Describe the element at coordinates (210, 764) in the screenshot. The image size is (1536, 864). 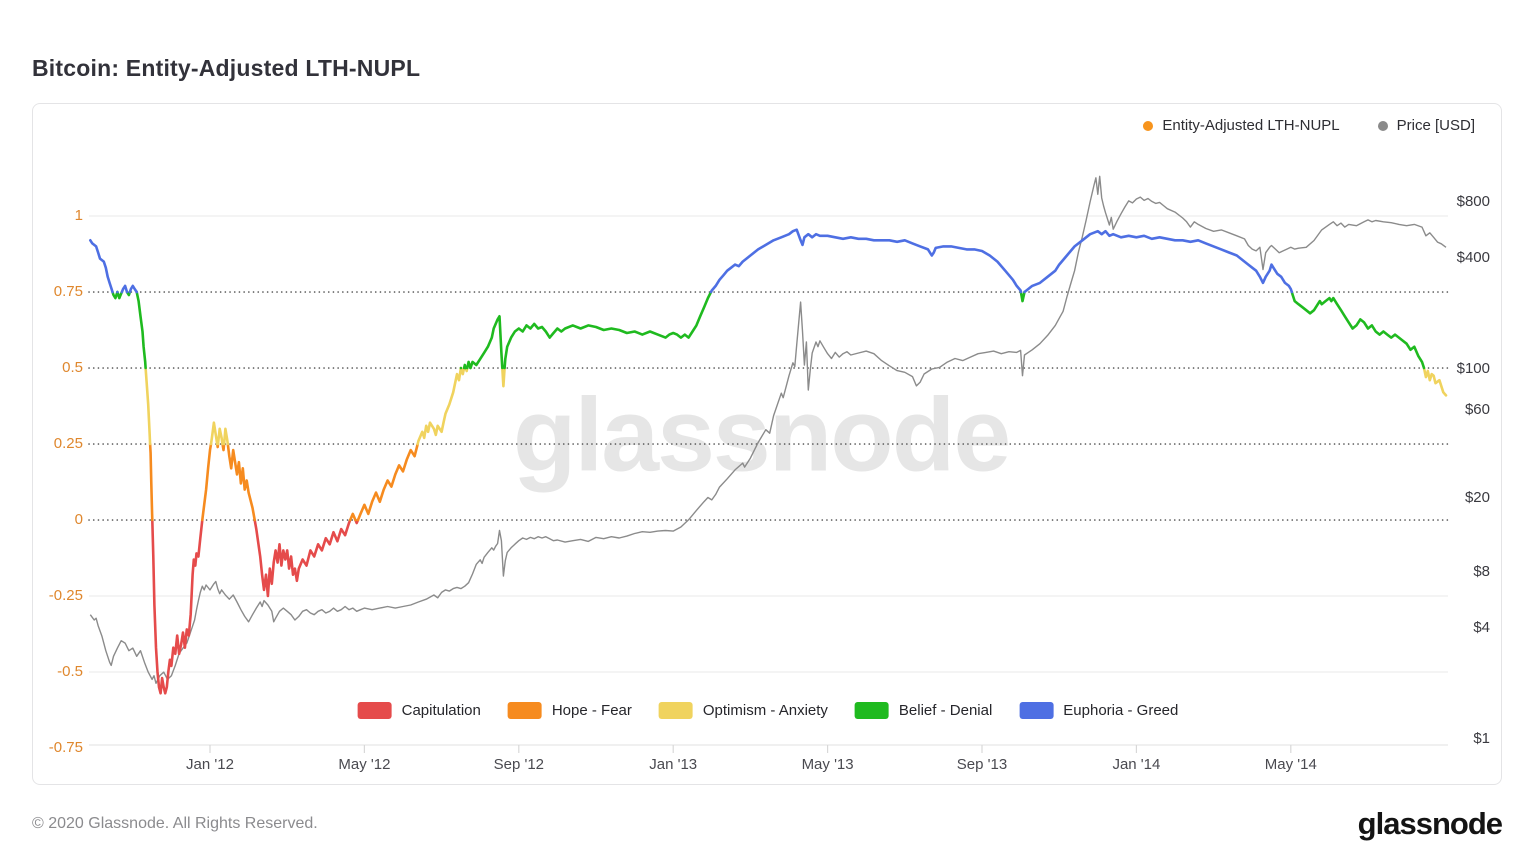
I see `x-axis-tick: Jan '12` at that location.